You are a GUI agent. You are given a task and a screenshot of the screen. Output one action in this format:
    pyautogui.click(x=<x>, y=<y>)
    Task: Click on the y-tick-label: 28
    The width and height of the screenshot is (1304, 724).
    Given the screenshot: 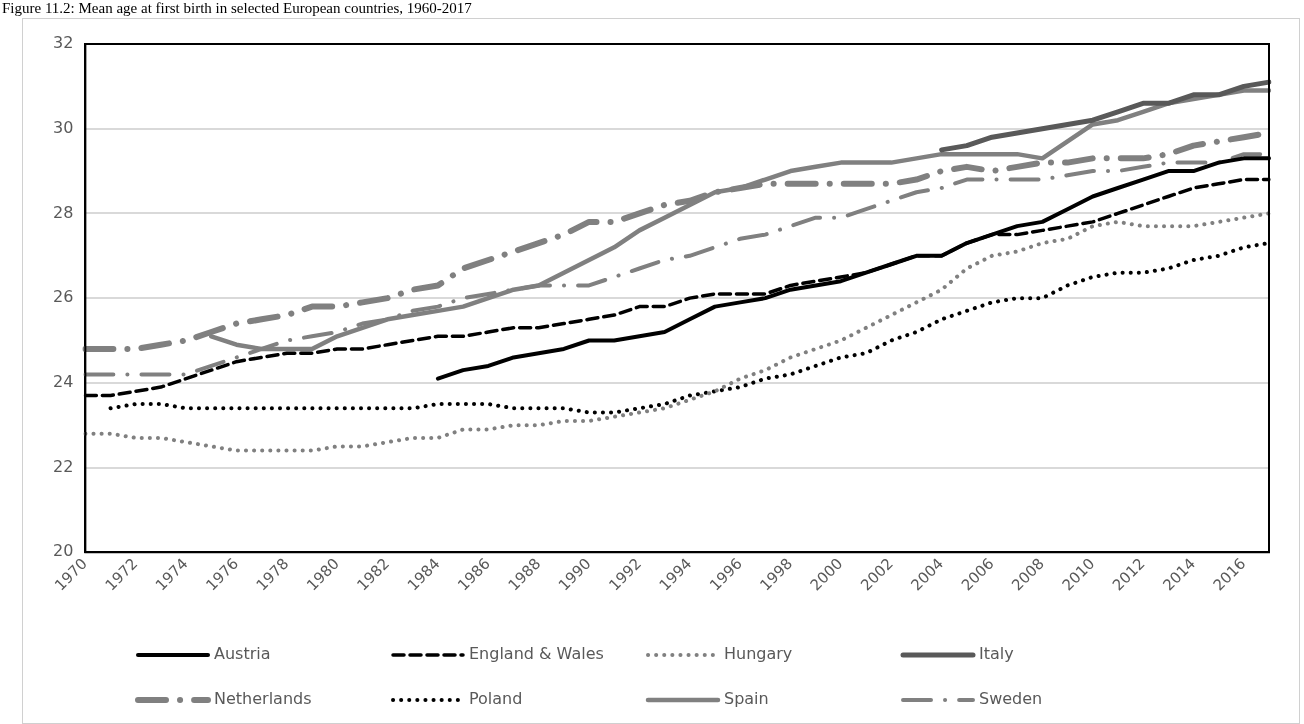 What is the action you would take?
    pyautogui.click(x=63, y=212)
    